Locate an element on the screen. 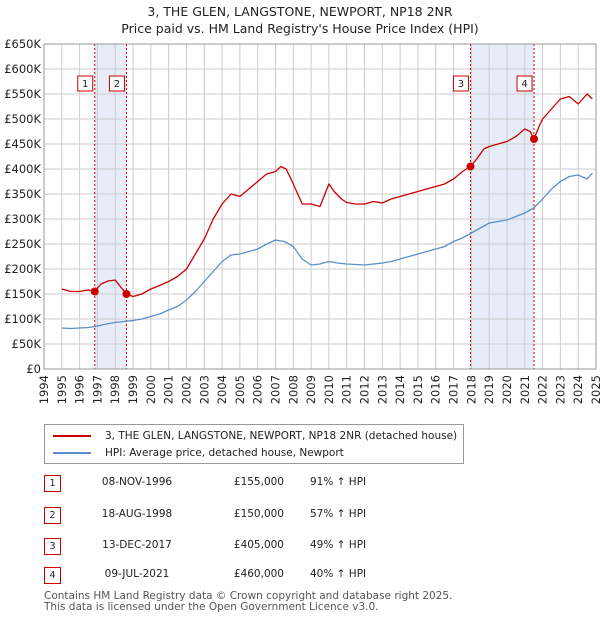 The height and width of the screenshot is (620, 600). sale-row-2: 2 18-AUG-1998 £150,000 57% ↑ HPI is located at coordinates (254, 516).